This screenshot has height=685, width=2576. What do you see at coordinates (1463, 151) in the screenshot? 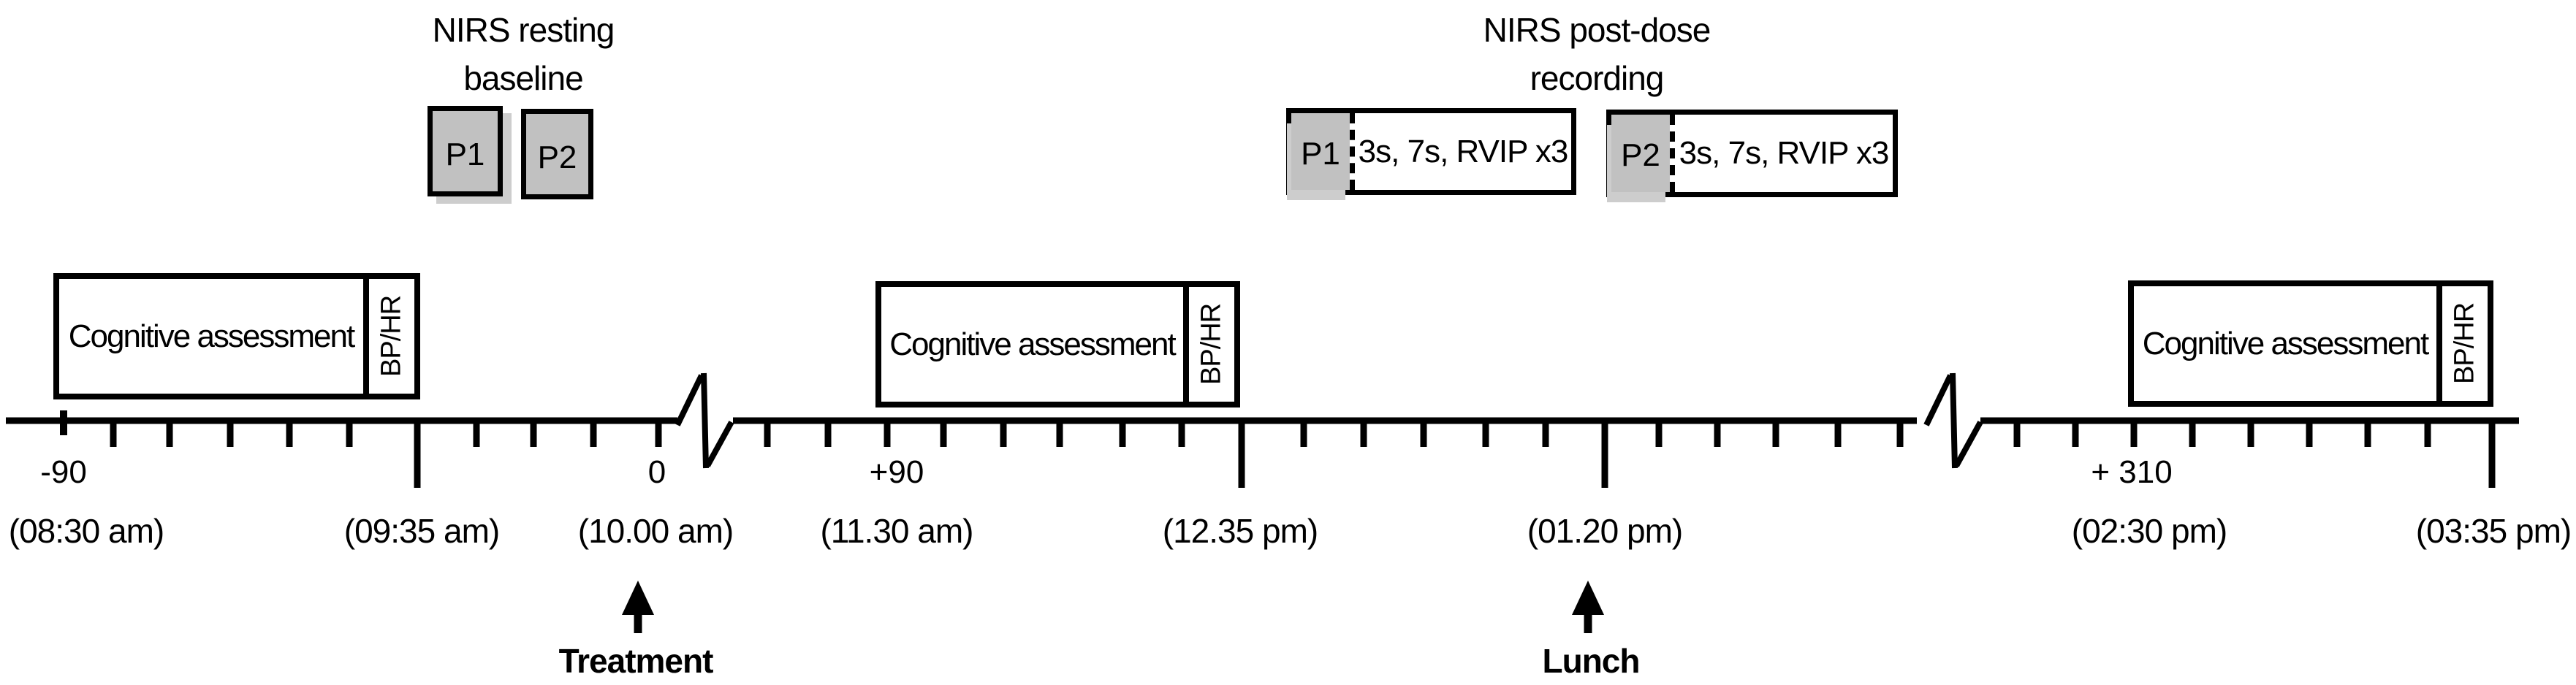
I see `postdose-p1-tasks-label: 3s, 7s, RVIP x3` at bounding box center [1463, 151].